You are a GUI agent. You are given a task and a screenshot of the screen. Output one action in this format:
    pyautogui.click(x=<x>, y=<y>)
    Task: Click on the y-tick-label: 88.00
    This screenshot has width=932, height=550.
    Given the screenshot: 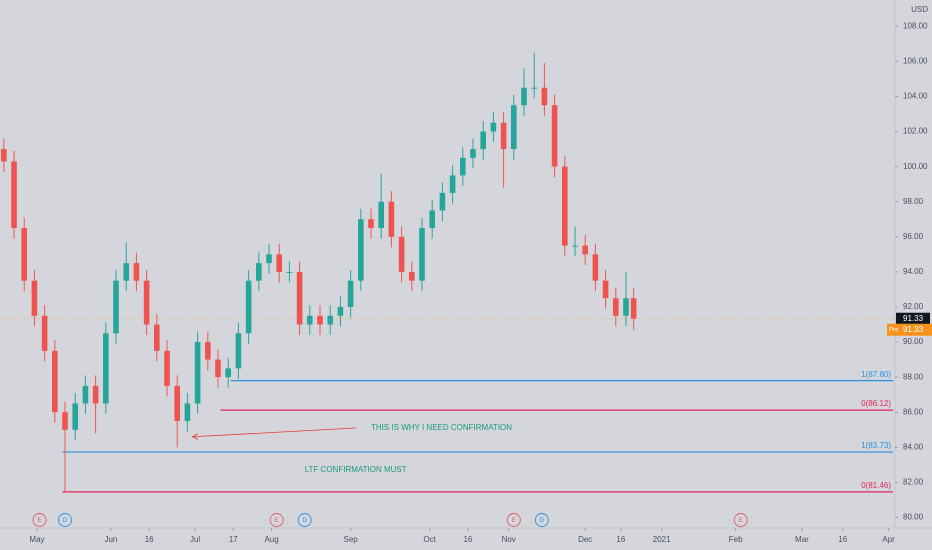 What is the action you would take?
    pyautogui.click(x=913, y=376)
    